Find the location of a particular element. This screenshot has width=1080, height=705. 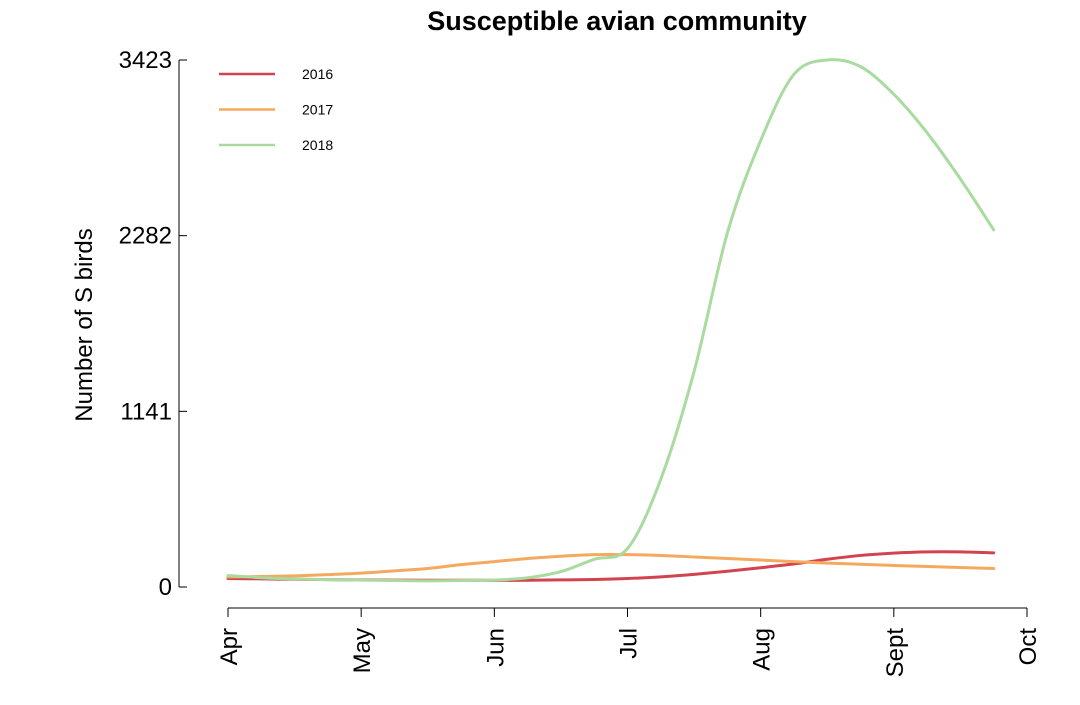

x-tick-label: Jun is located at coordinates (495, 647).